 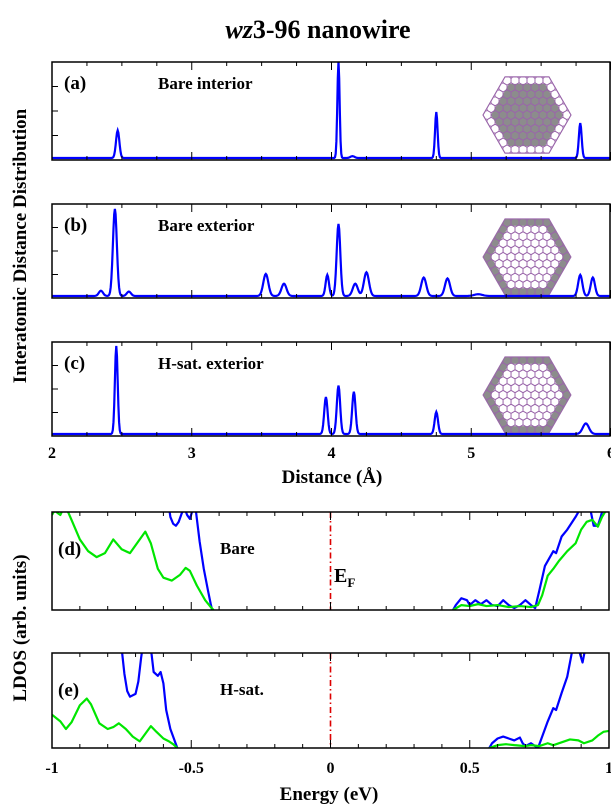 What do you see at coordinates (52, 453) in the screenshot?
I see `distance-x-tick-label: 2` at bounding box center [52, 453].